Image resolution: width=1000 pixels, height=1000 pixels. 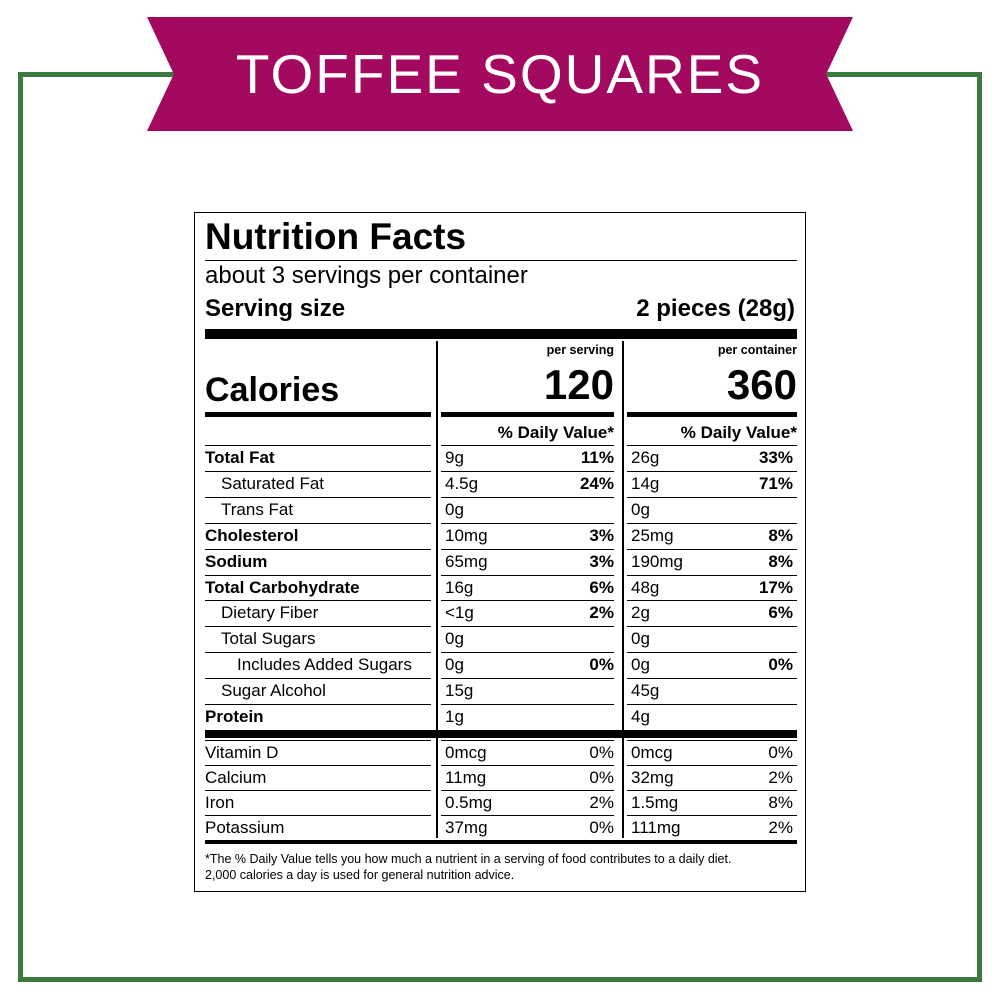 I want to click on nutrient-name: Includes Added Sugars, so click(x=324, y=665).